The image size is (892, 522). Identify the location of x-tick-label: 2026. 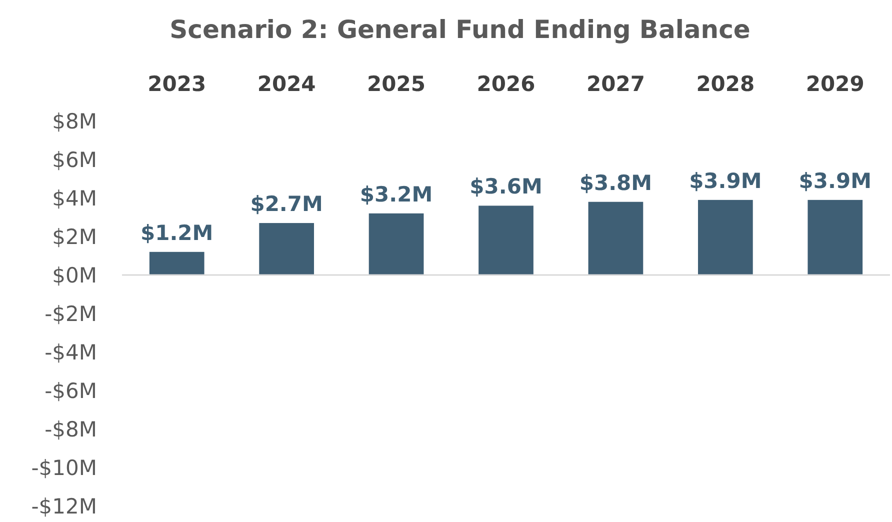
(506, 84).